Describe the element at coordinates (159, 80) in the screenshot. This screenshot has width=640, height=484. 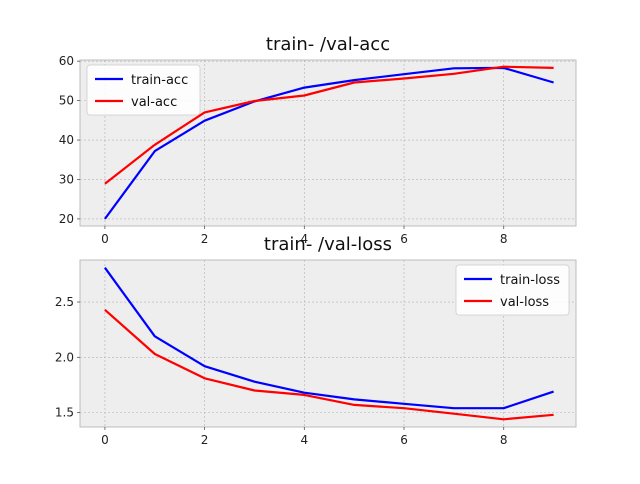
I see `legend-label-train-acc: train-acc` at that location.